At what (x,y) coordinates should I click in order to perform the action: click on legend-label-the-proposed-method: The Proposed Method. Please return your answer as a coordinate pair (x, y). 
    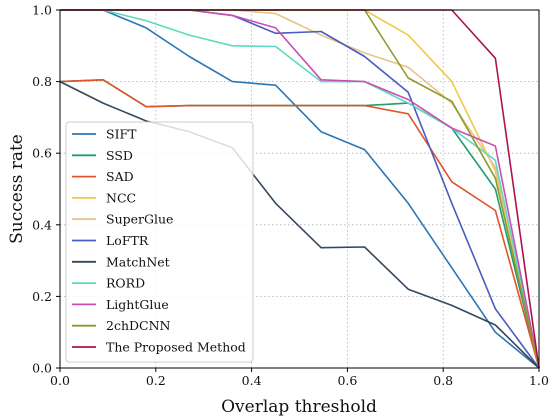
    Looking at the image, I should click on (176, 347).